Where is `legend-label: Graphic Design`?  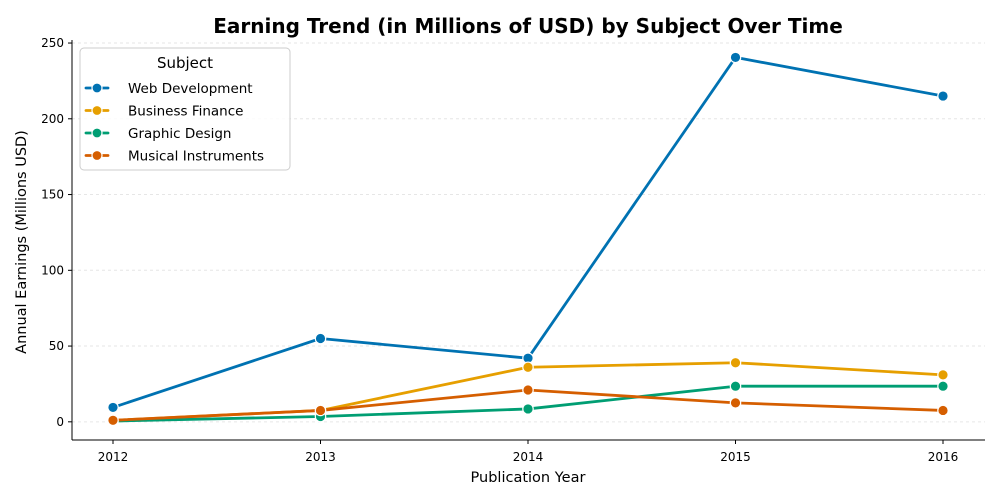
legend-label: Graphic Design is located at coordinates (180, 134).